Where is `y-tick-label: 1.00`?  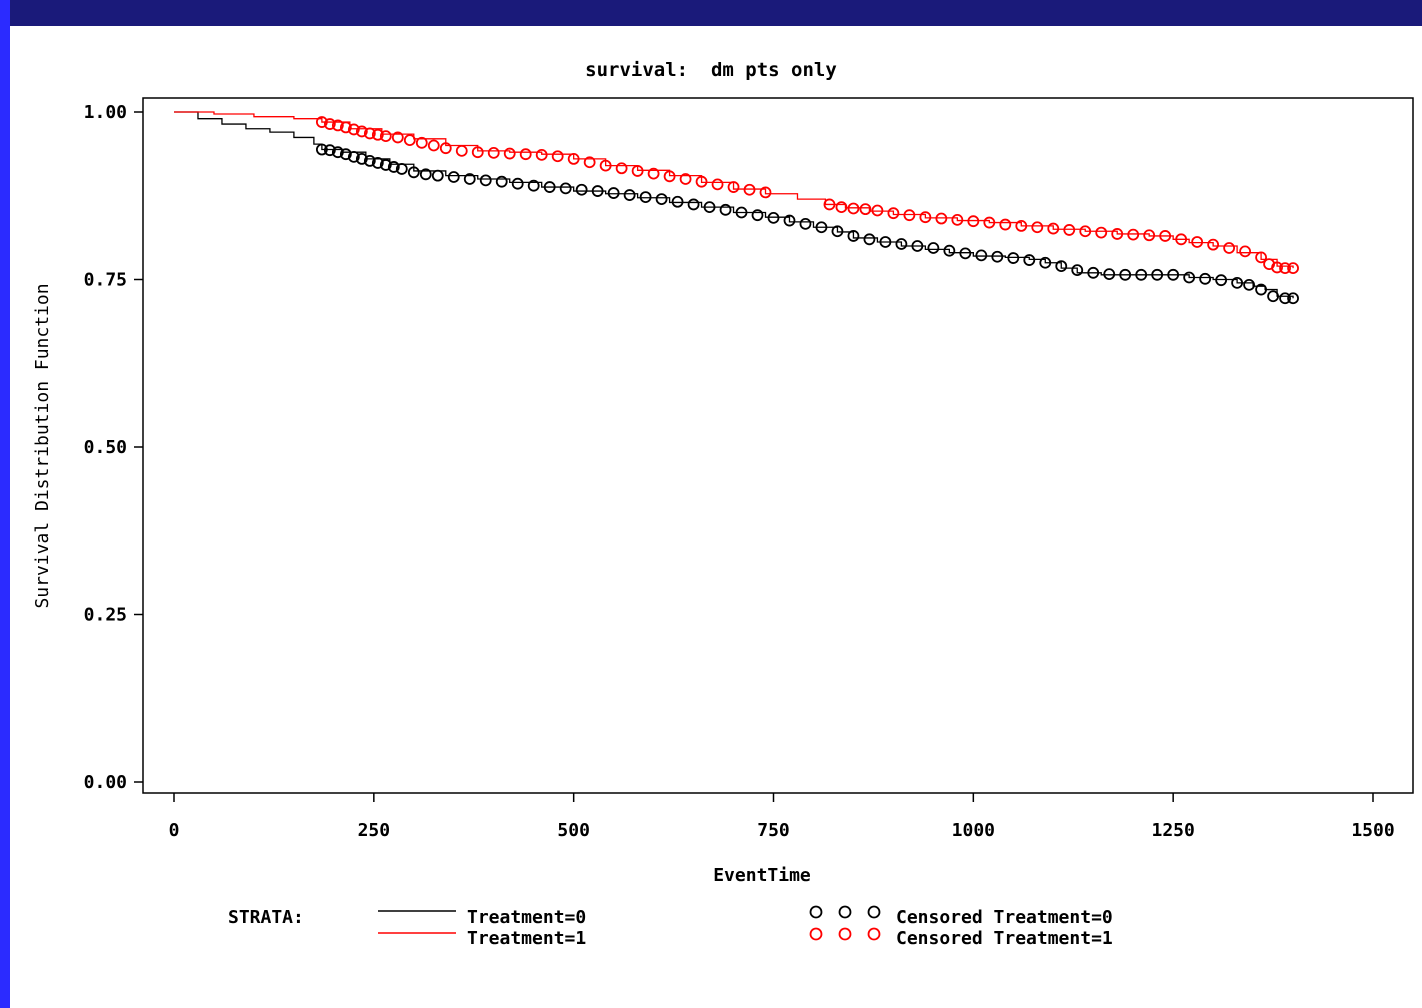 y-tick-label: 1.00 is located at coordinates (105, 112).